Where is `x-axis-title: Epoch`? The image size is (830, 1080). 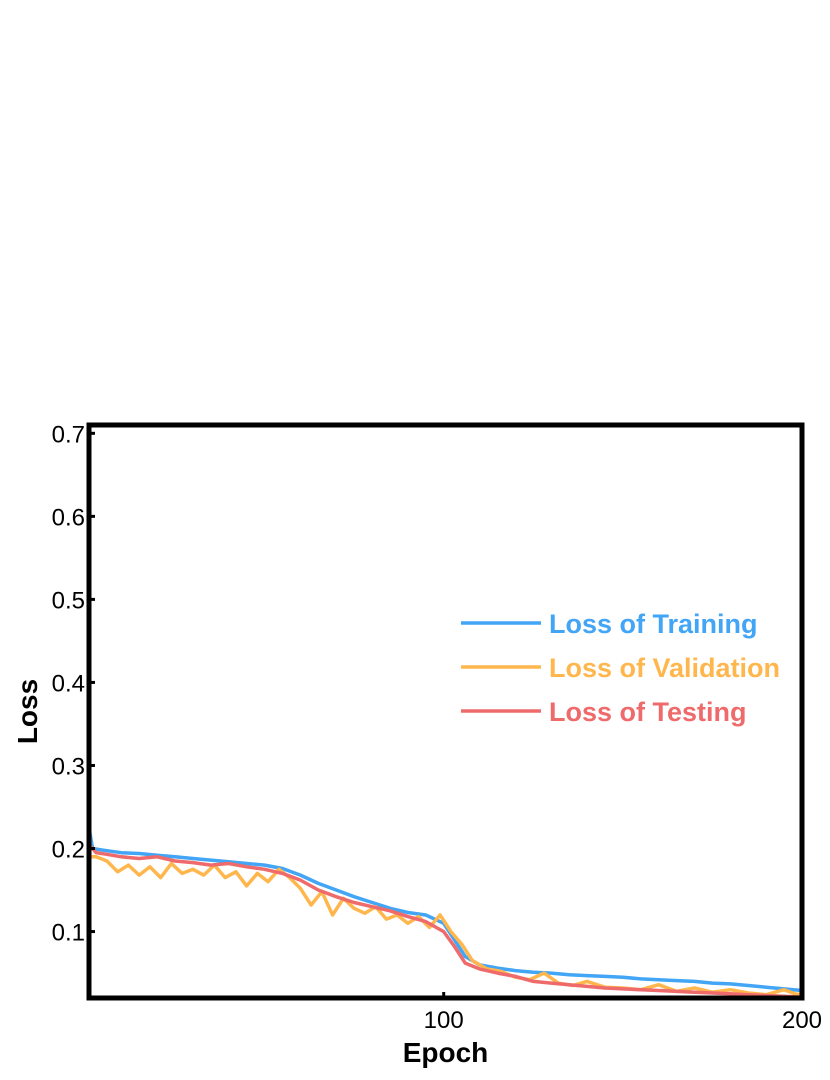 x-axis-title: Epoch is located at coordinates (446, 1052).